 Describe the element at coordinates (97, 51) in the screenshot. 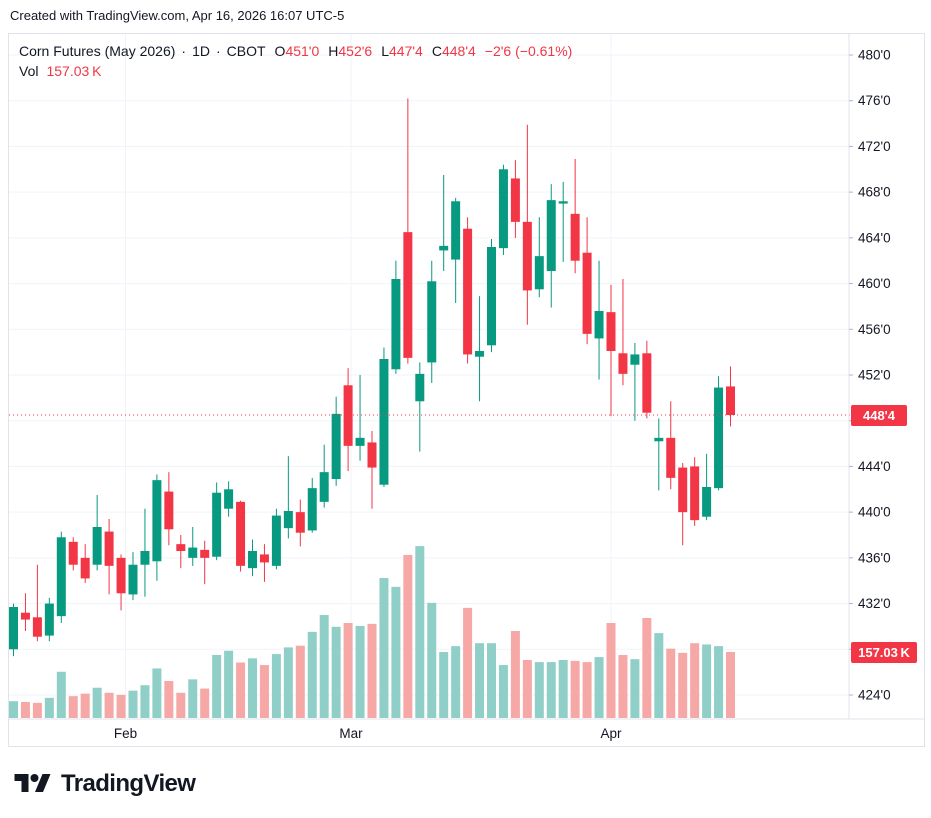

I see `symbol-title: Corn Futures (May 2026)` at that location.